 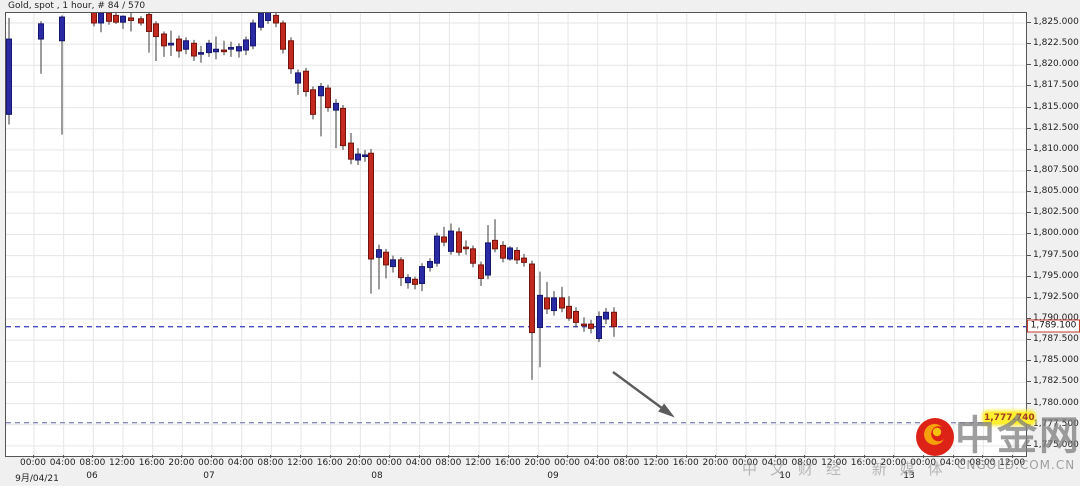 What do you see at coordinates (1053, 254) in the screenshot?
I see `price-axis-label: 1,797.500` at bounding box center [1053, 254].